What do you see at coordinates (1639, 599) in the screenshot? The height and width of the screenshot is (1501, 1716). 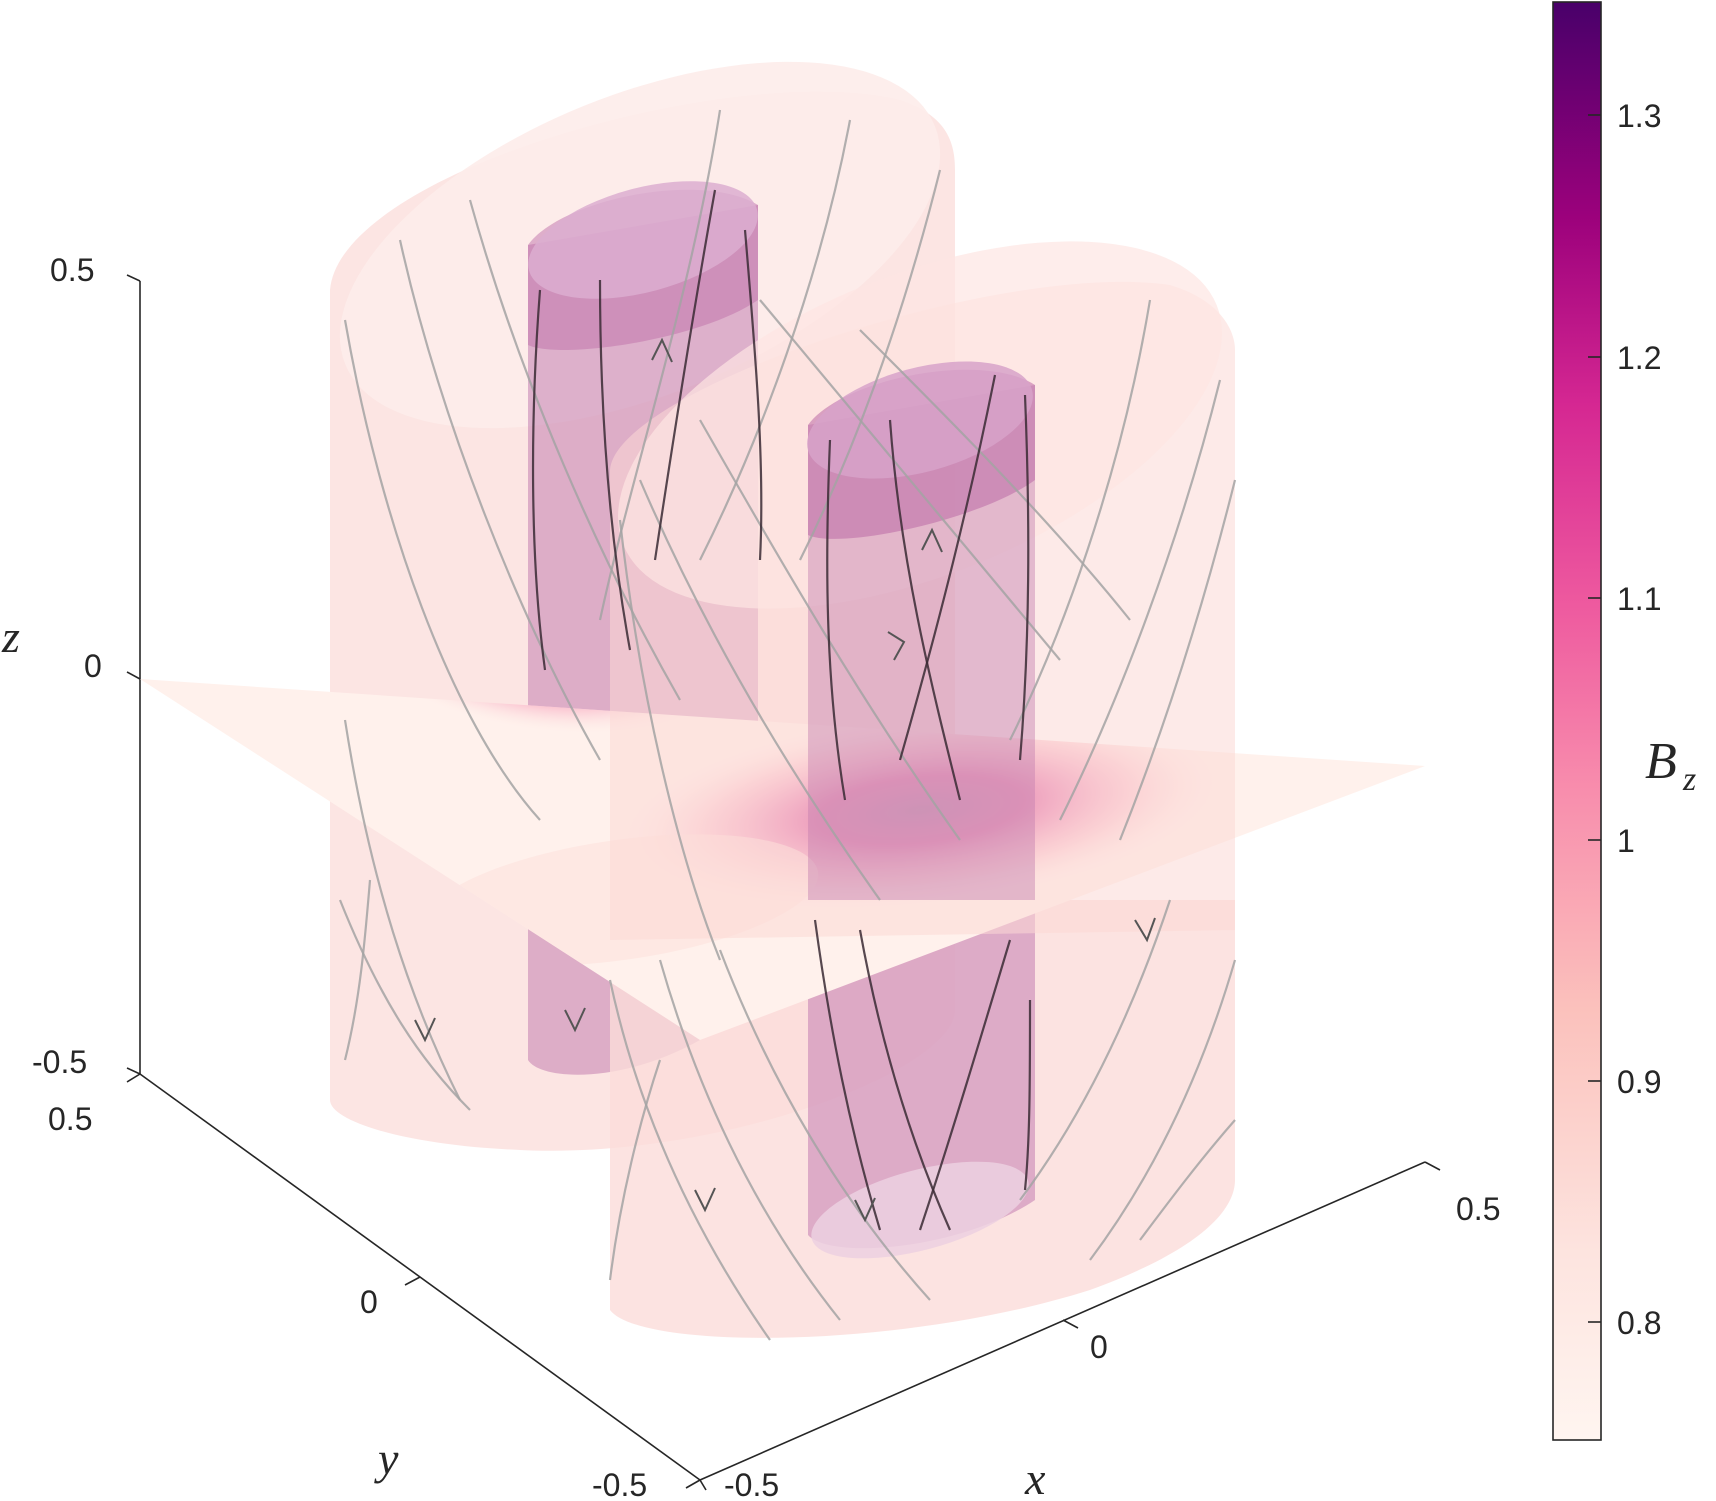 I see `colorbar-tick-label: 1.1` at bounding box center [1639, 599].